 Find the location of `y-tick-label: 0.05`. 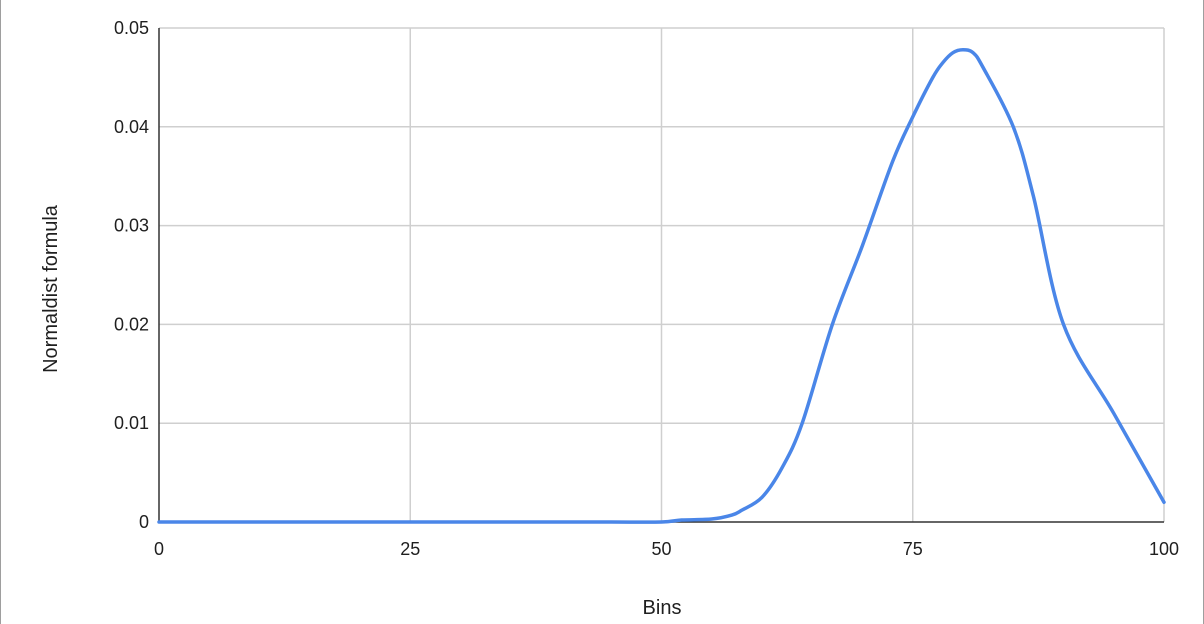

y-tick-label: 0.05 is located at coordinates (131, 28).